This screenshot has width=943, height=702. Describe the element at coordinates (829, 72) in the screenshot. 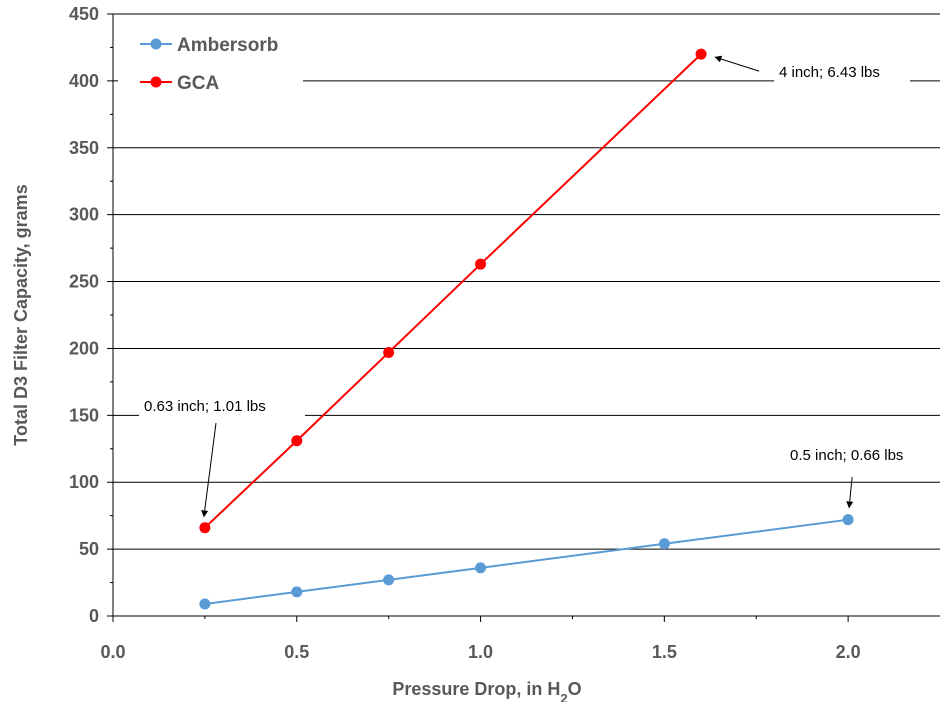

I see `annotation-4-inch: 4 inch; 6.43 lbs` at that location.